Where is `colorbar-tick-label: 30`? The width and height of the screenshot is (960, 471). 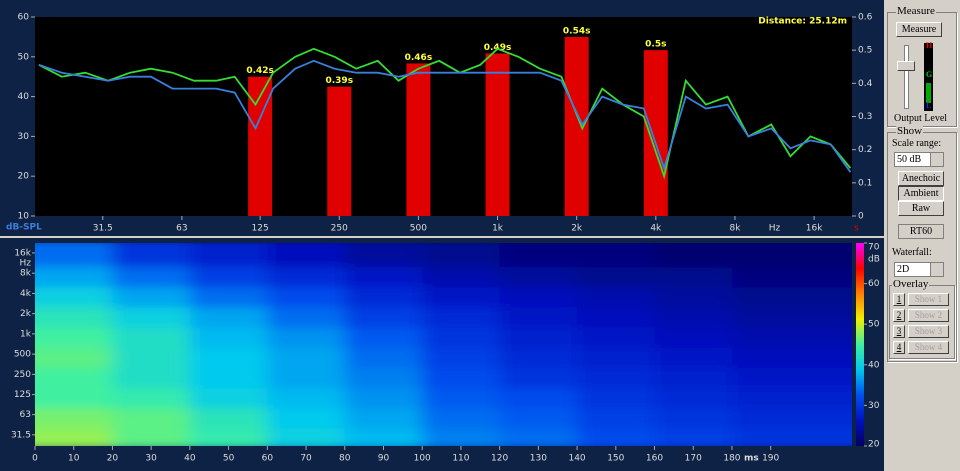 colorbar-tick-label: 30 is located at coordinates (874, 406).